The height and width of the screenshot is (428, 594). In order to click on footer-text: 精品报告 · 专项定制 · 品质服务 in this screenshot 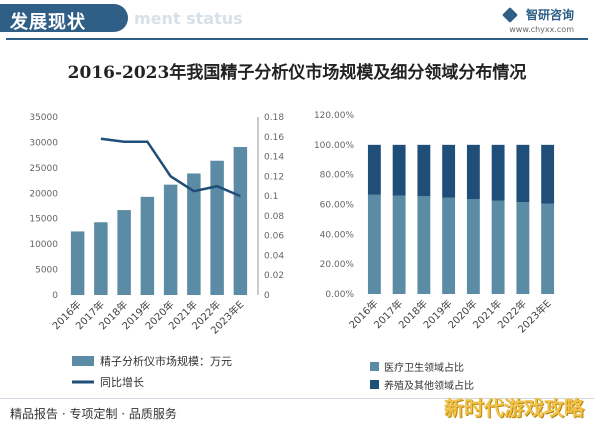, I will do `click(93, 414)`.